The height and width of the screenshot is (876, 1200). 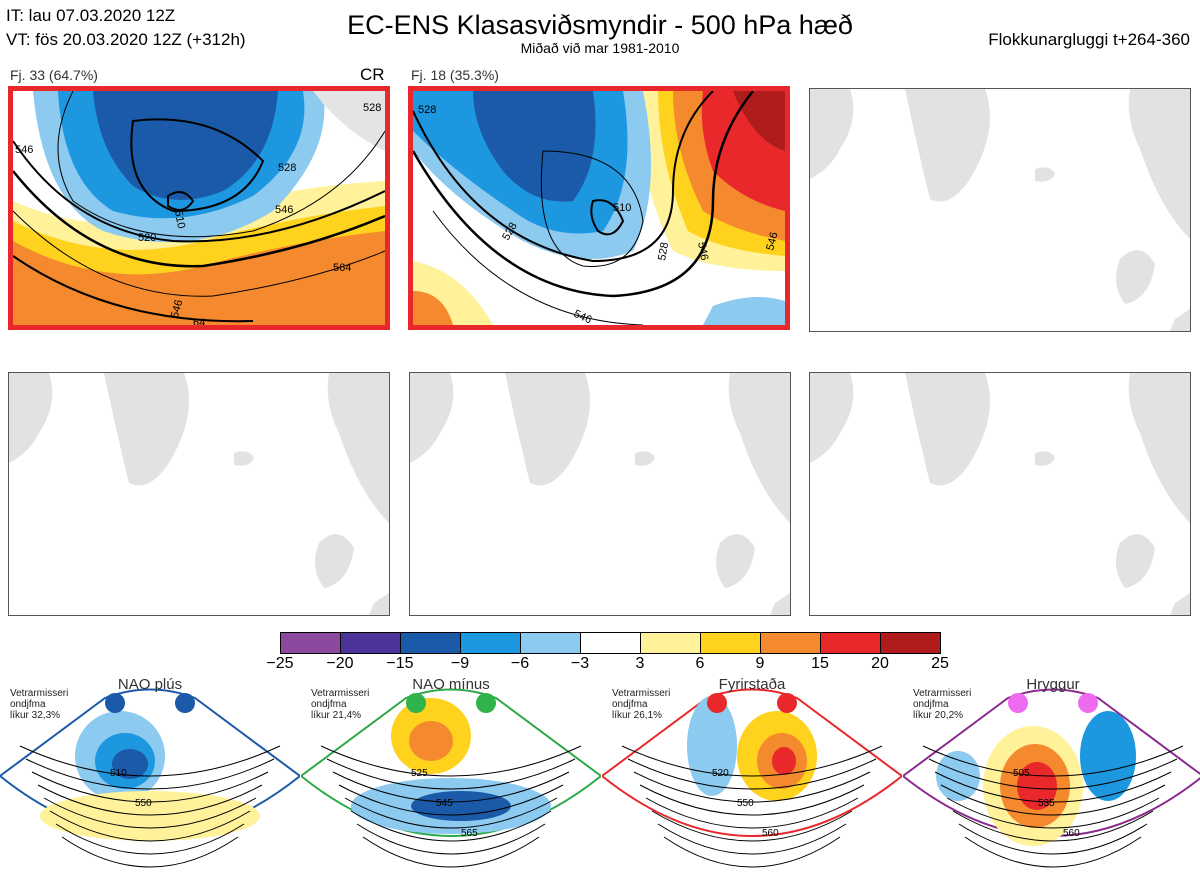 I want to click on panel-1-tag: CR, so click(x=372, y=74).